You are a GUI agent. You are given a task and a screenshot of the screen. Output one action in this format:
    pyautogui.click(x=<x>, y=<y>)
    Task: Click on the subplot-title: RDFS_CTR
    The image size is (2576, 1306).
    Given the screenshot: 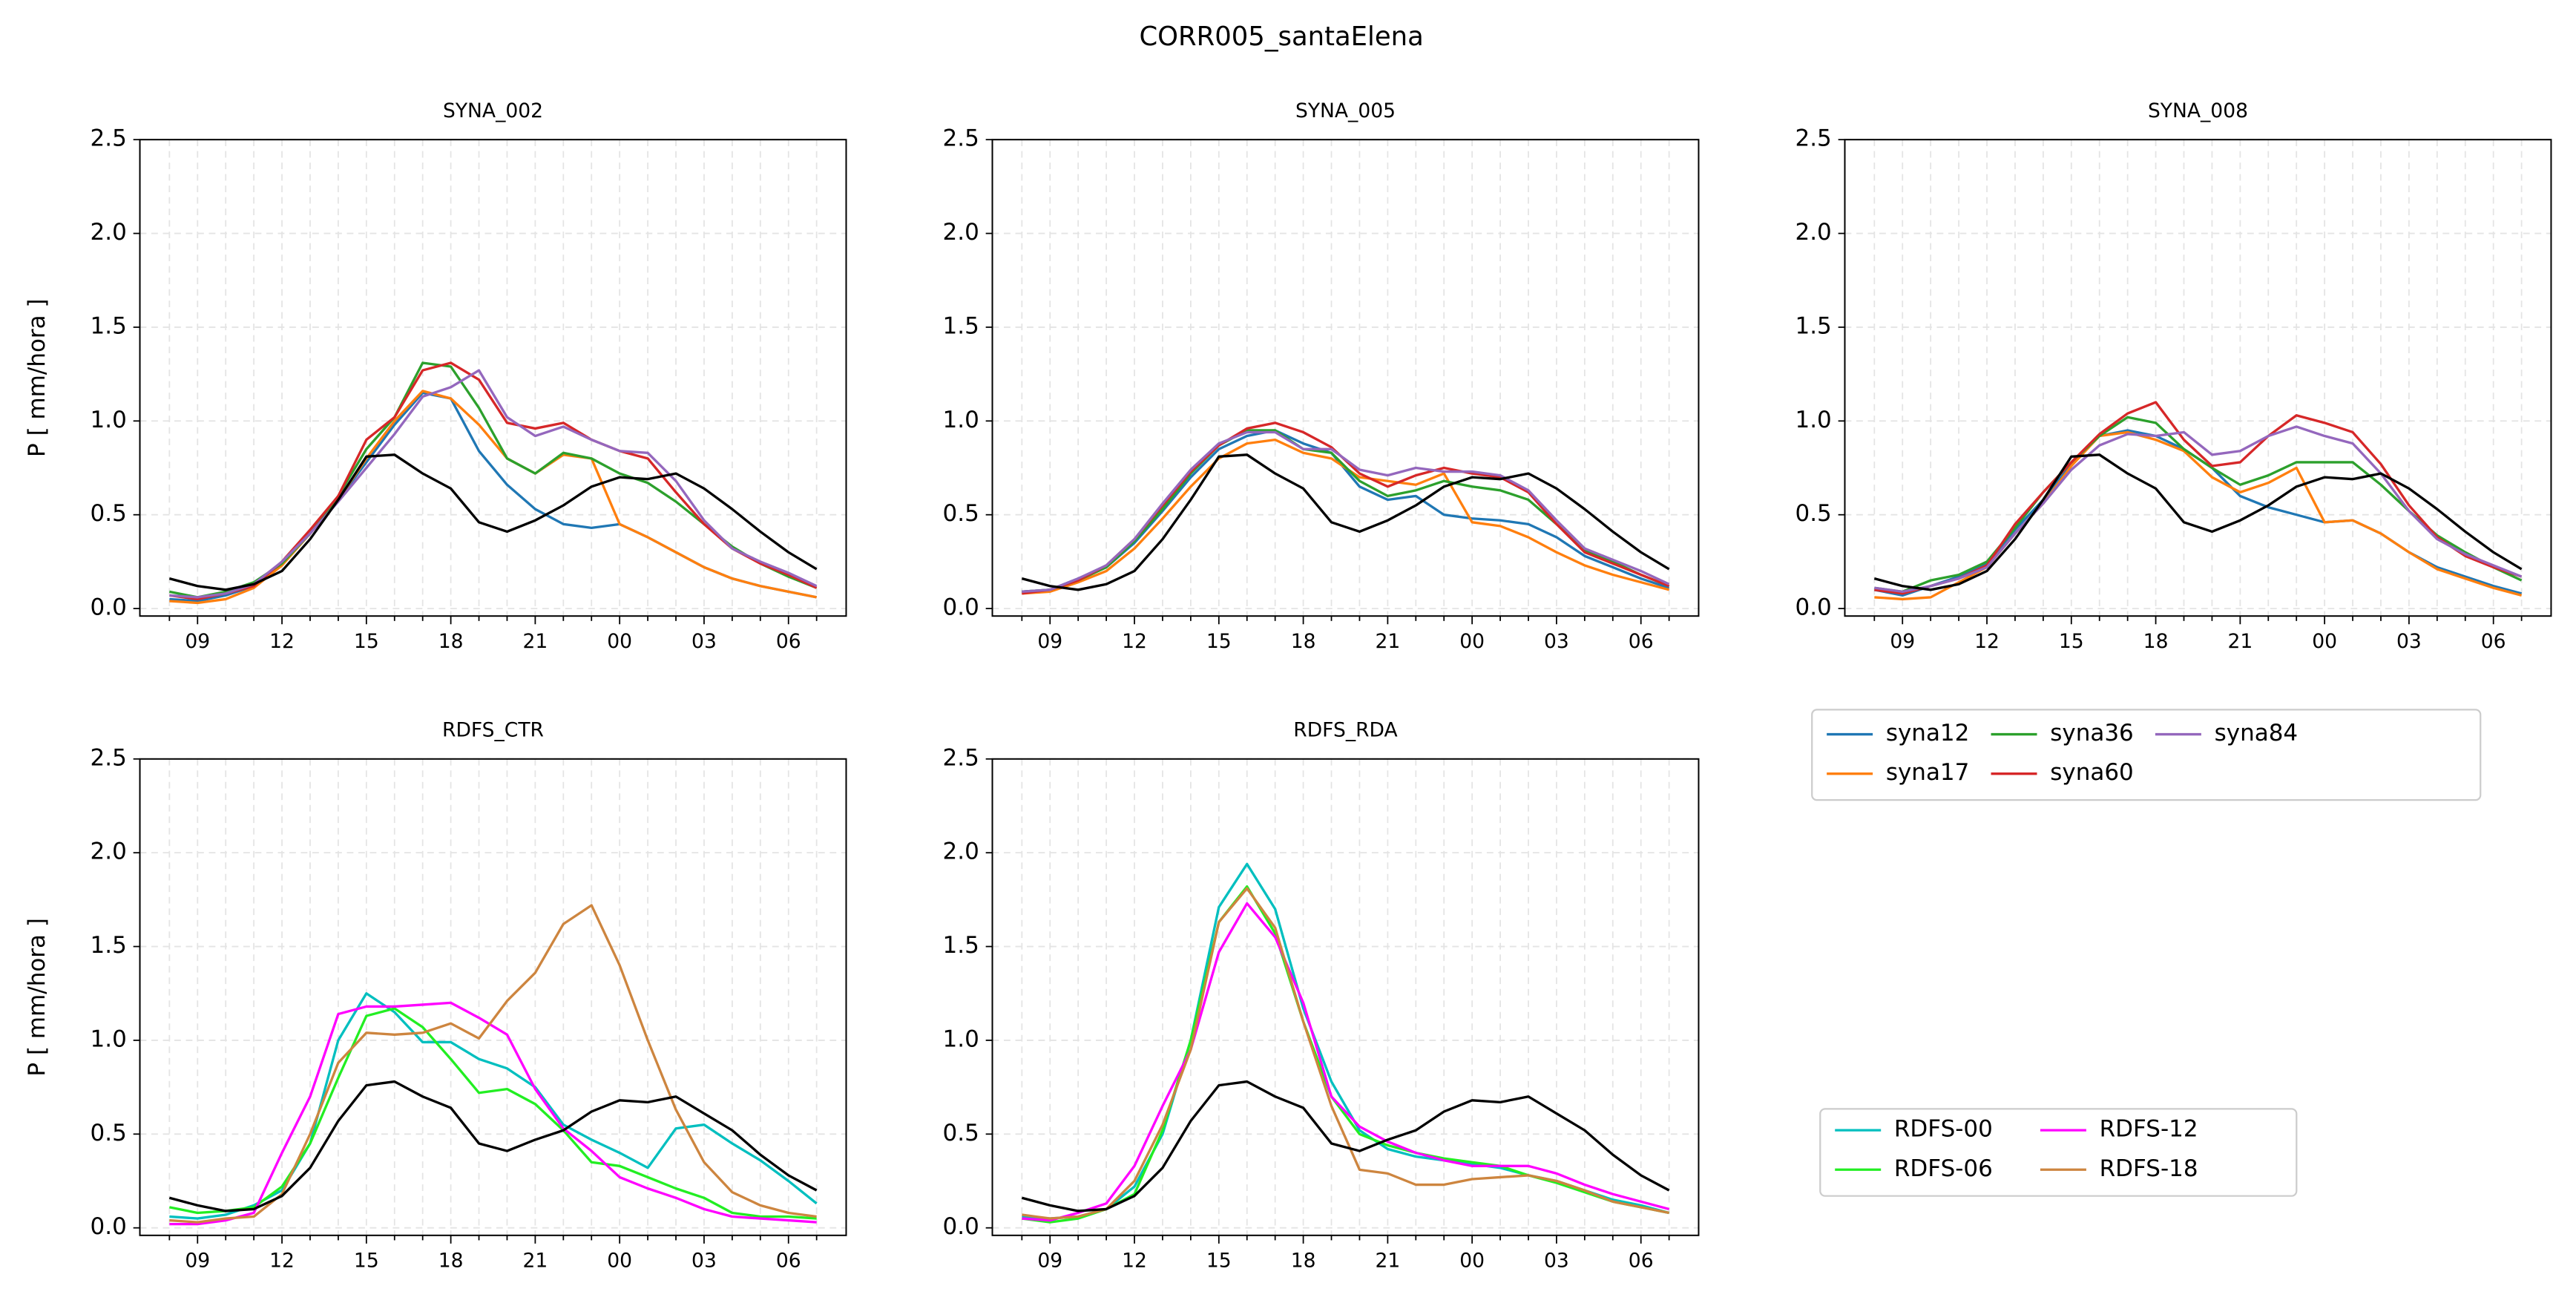 What is the action you would take?
    pyautogui.click(x=493, y=731)
    